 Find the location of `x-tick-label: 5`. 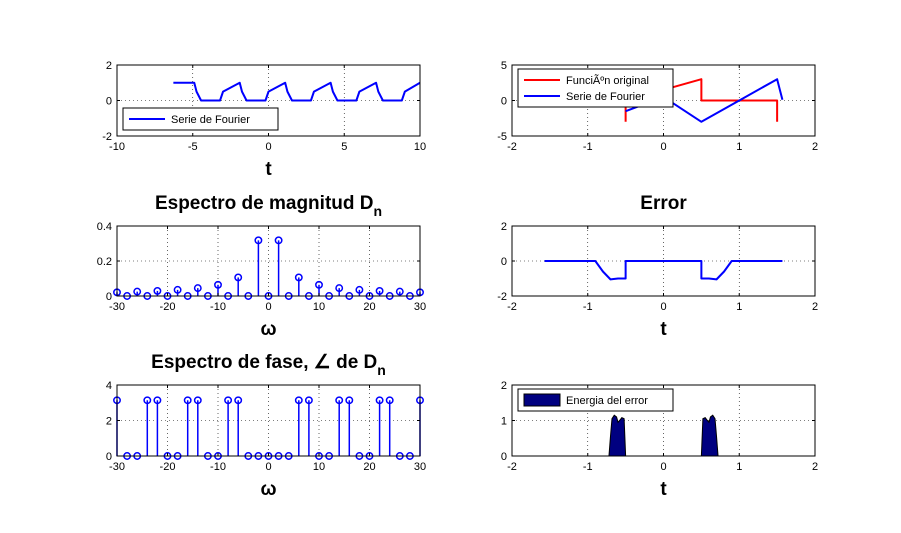

x-tick-label: 5 is located at coordinates (344, 147).